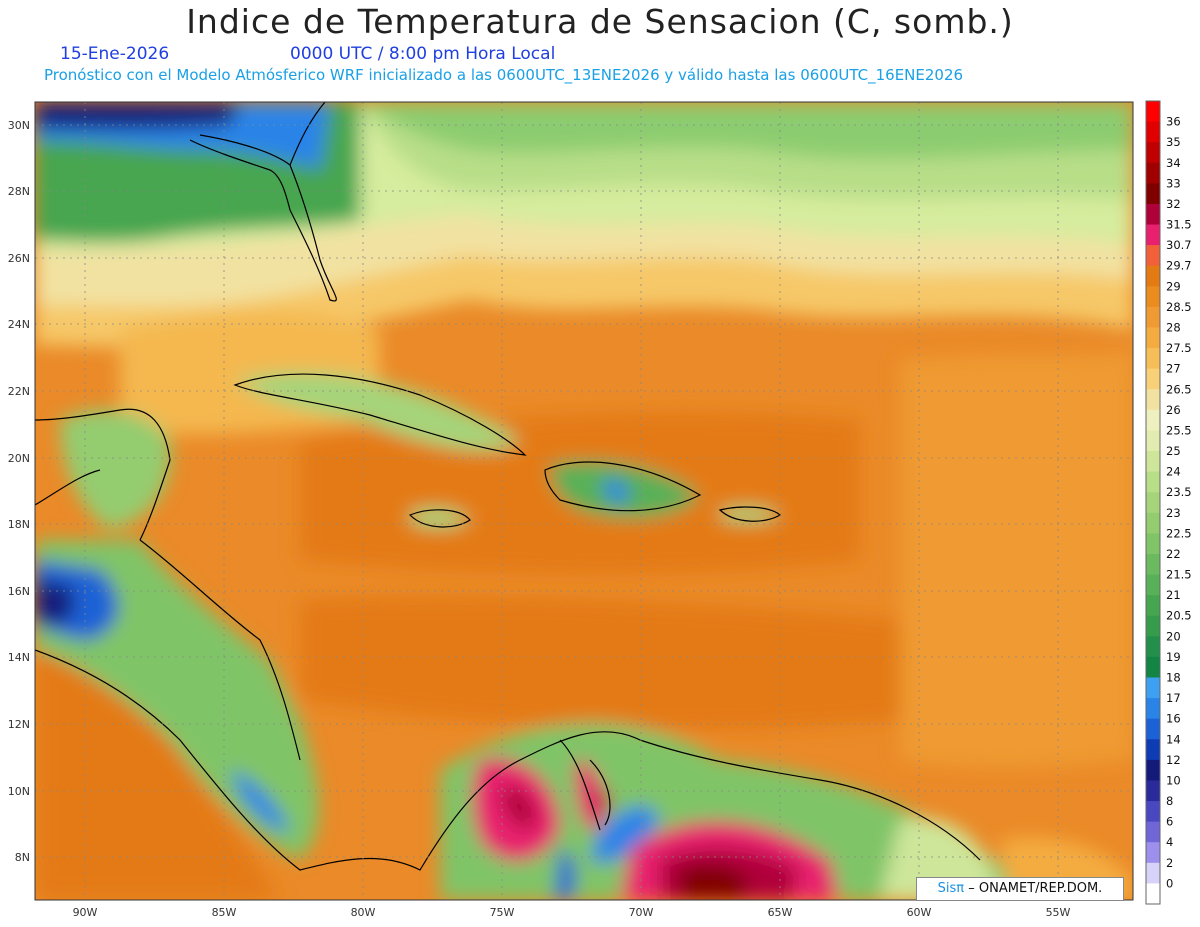 This screenshot has width=1200, height=927. What do you see at coordinates (1173, 760) in the screenshot?
I see `colorbar-label: 12` at bounding box center [1173, 760].